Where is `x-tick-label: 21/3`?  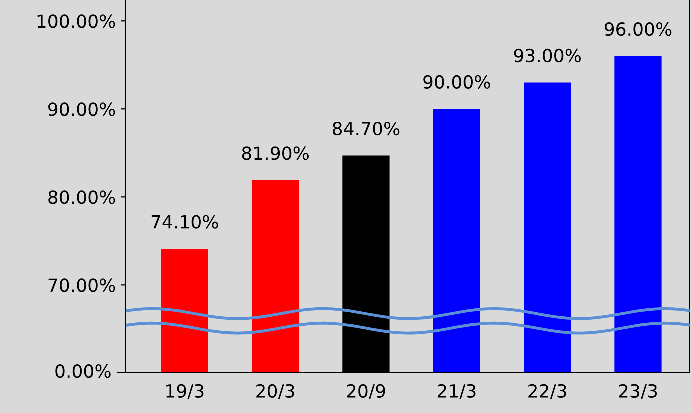
x-tick-label: 21/3 is located at coordinates (457, 392).